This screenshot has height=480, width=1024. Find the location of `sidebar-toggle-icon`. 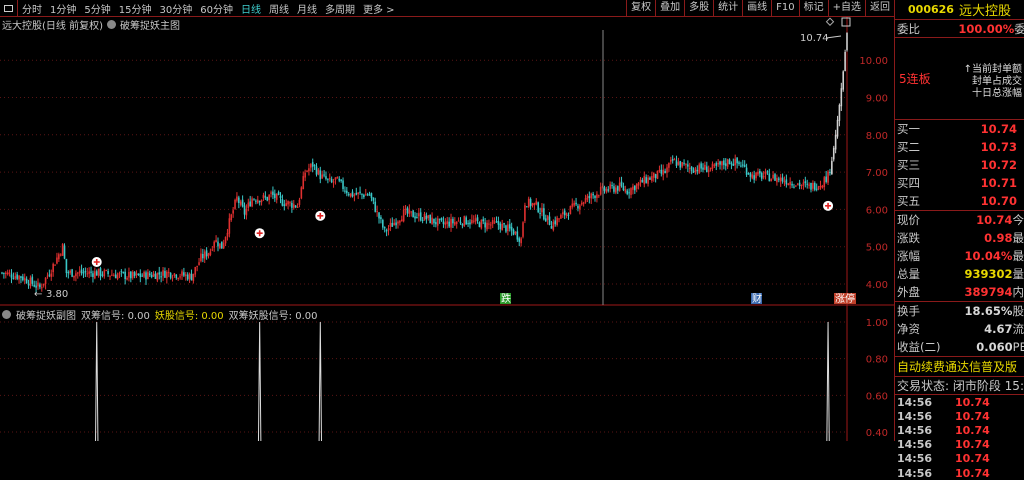

sidebar-toggle-icon is located at coordinates (9, 8).